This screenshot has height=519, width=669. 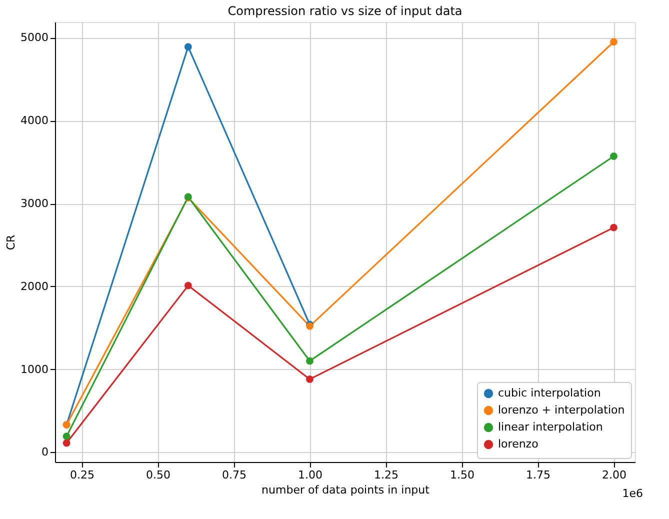 I want to click on legend-label: cubic interpolation, so click(x=549, y=393).